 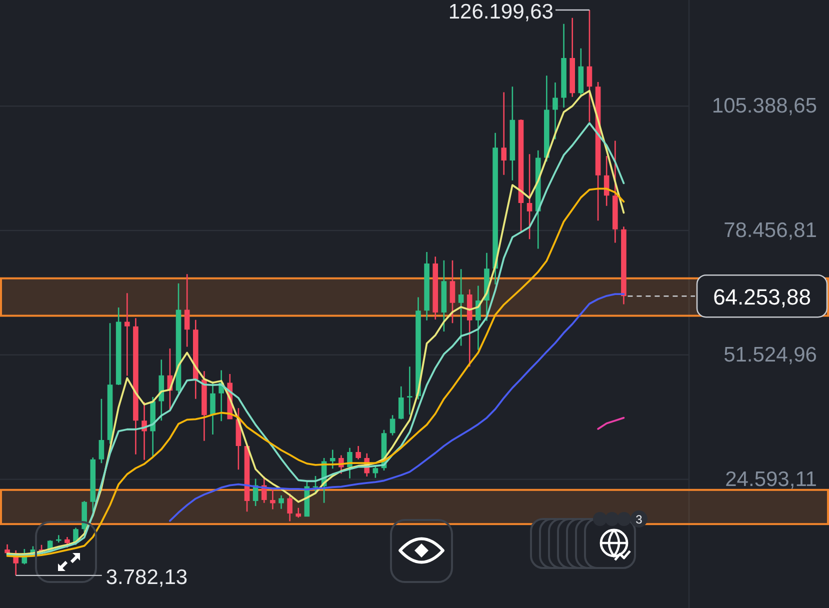 I want to click on annotation: 3.782,13, so click(x=147, y=577).